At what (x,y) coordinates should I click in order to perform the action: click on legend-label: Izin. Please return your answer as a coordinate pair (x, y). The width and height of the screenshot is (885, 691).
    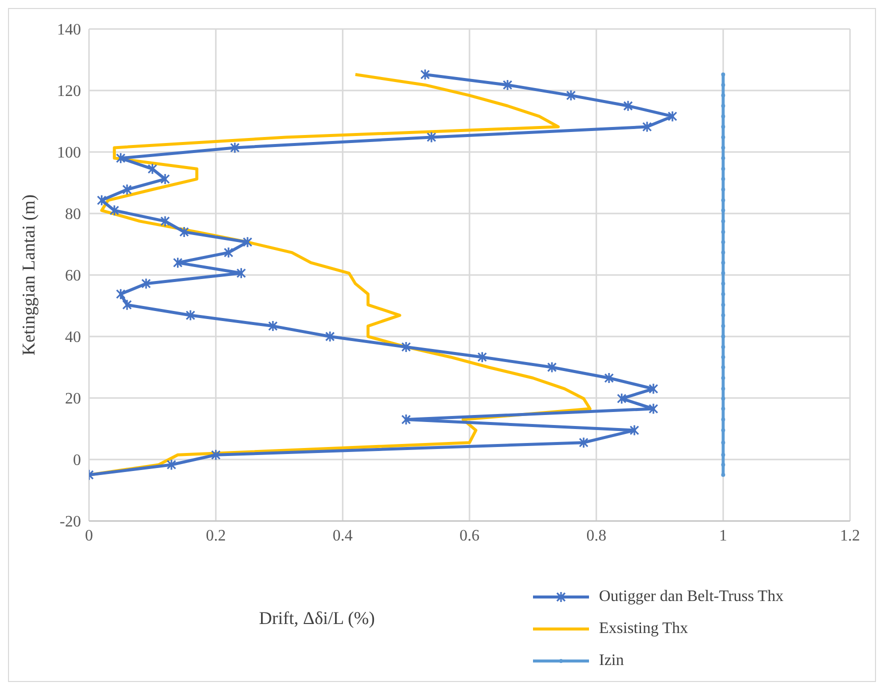
    Looking at the image, I should click on (611, 661).